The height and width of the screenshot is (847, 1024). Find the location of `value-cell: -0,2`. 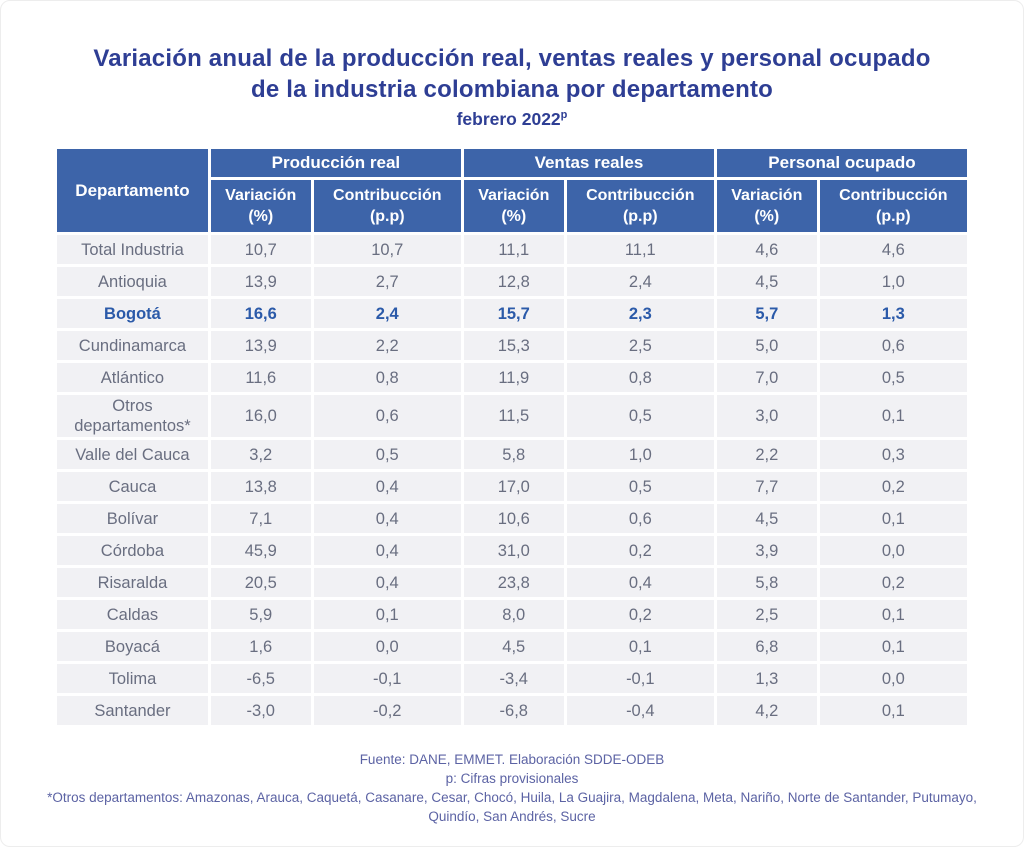

value-cell: -0,2 is located at coordinates (387, 710).